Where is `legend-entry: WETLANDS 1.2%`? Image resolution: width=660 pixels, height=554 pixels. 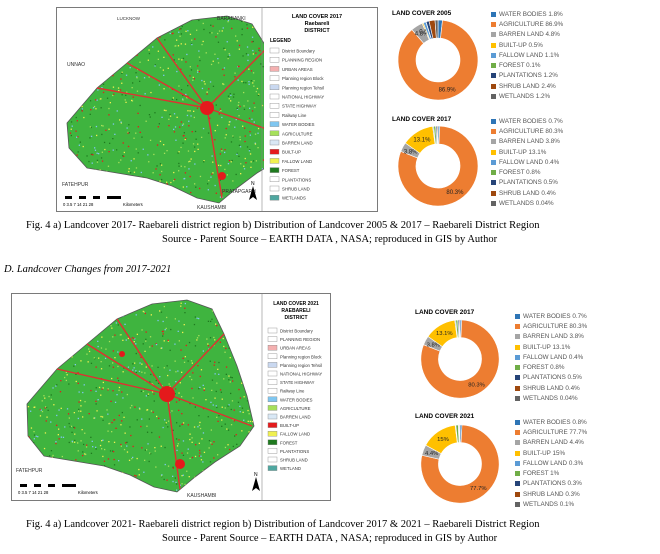
legend-entry: WETLANDS 1.2% is located at coordinates (527, 96).